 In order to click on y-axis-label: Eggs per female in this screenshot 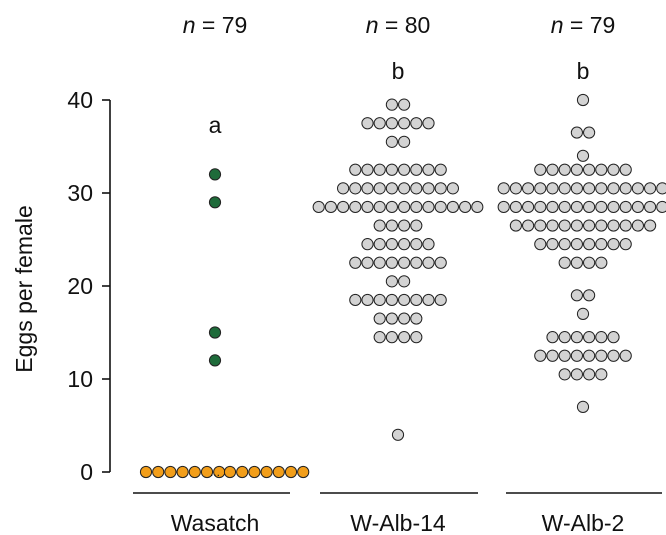, I will do `click(24, 288)`.